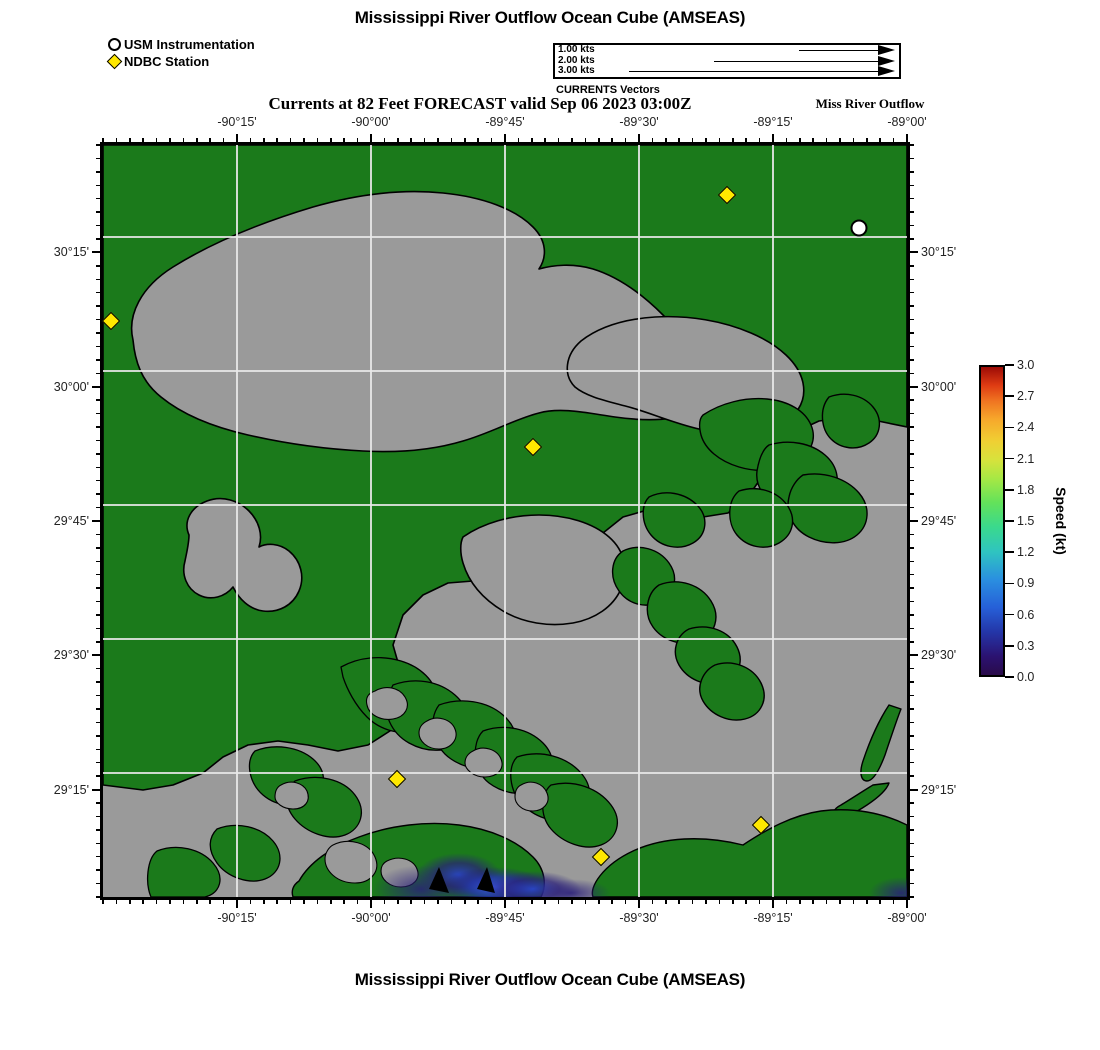 Image resolution: width=1100 pixels, height=1050 pixels. Describe the element at coordinates (189, 44) in the screenshot. I see `legend-item-label: USM Instrumentation` at that location.